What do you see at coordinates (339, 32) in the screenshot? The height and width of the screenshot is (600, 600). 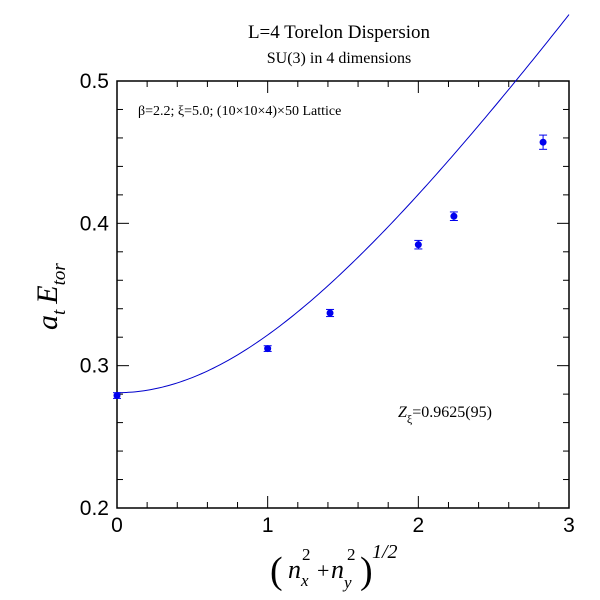 I see `chart-title: L=4 Torelon Dispersion` at bounding box center [339, 32].